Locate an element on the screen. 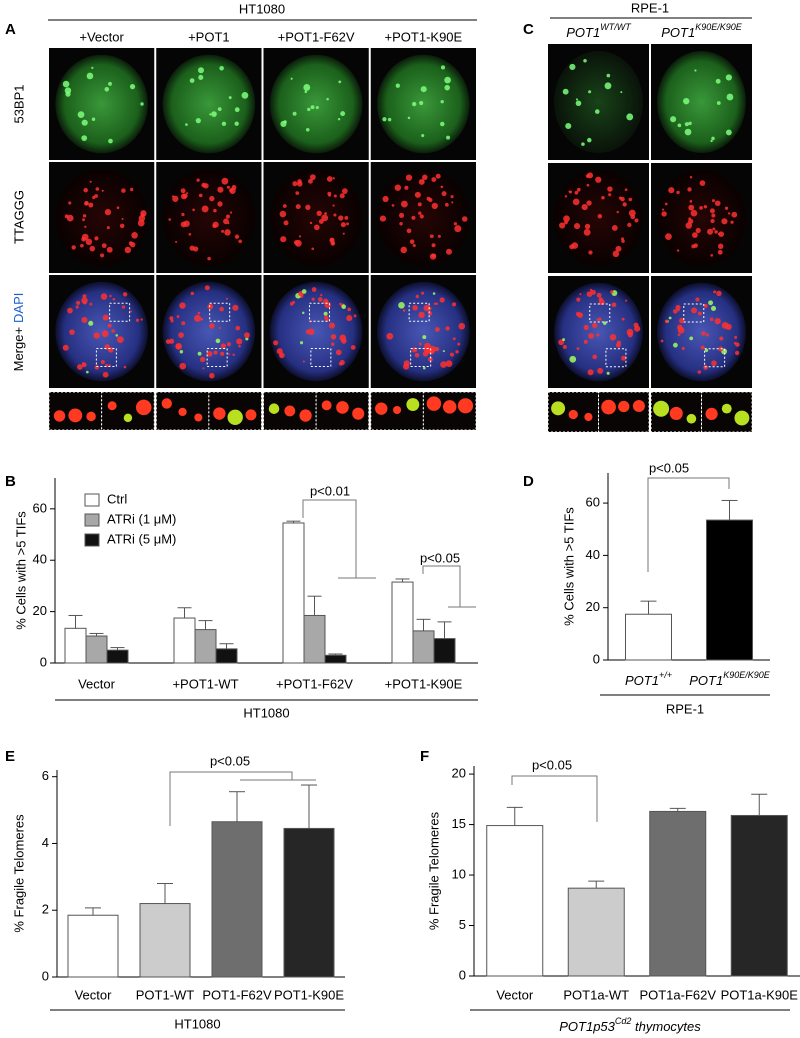 The image size is (800, 1038). legend-swatch is located at coordinates (92, 520).